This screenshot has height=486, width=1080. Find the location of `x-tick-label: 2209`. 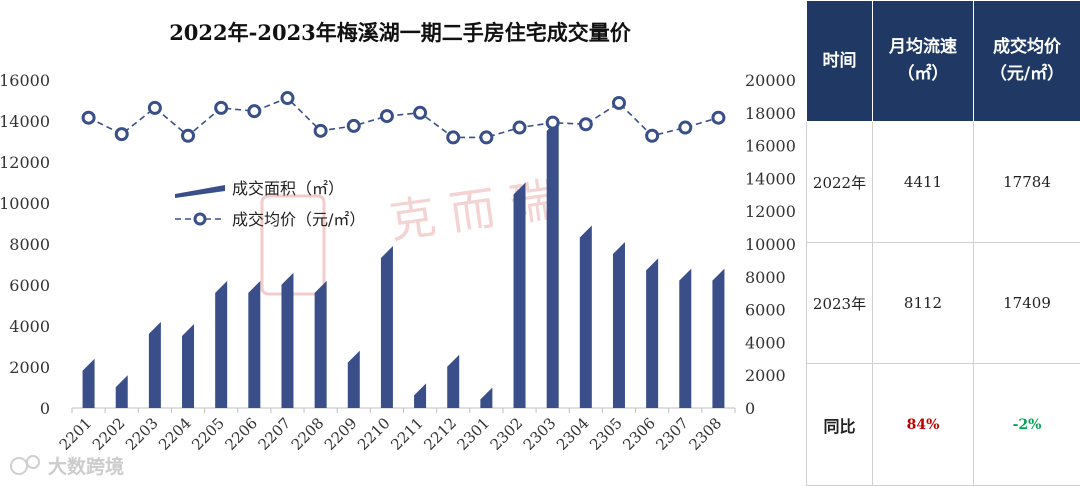

x-tick-label: 2209 is located at coordinates (341, 434).